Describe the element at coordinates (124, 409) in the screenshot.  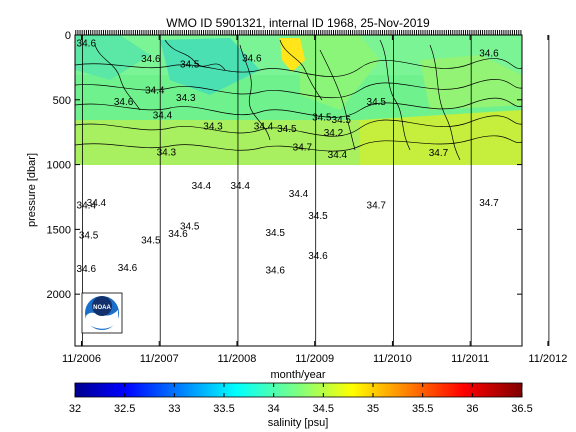
I see `colorbar-tick-label: 32.5` at that location.